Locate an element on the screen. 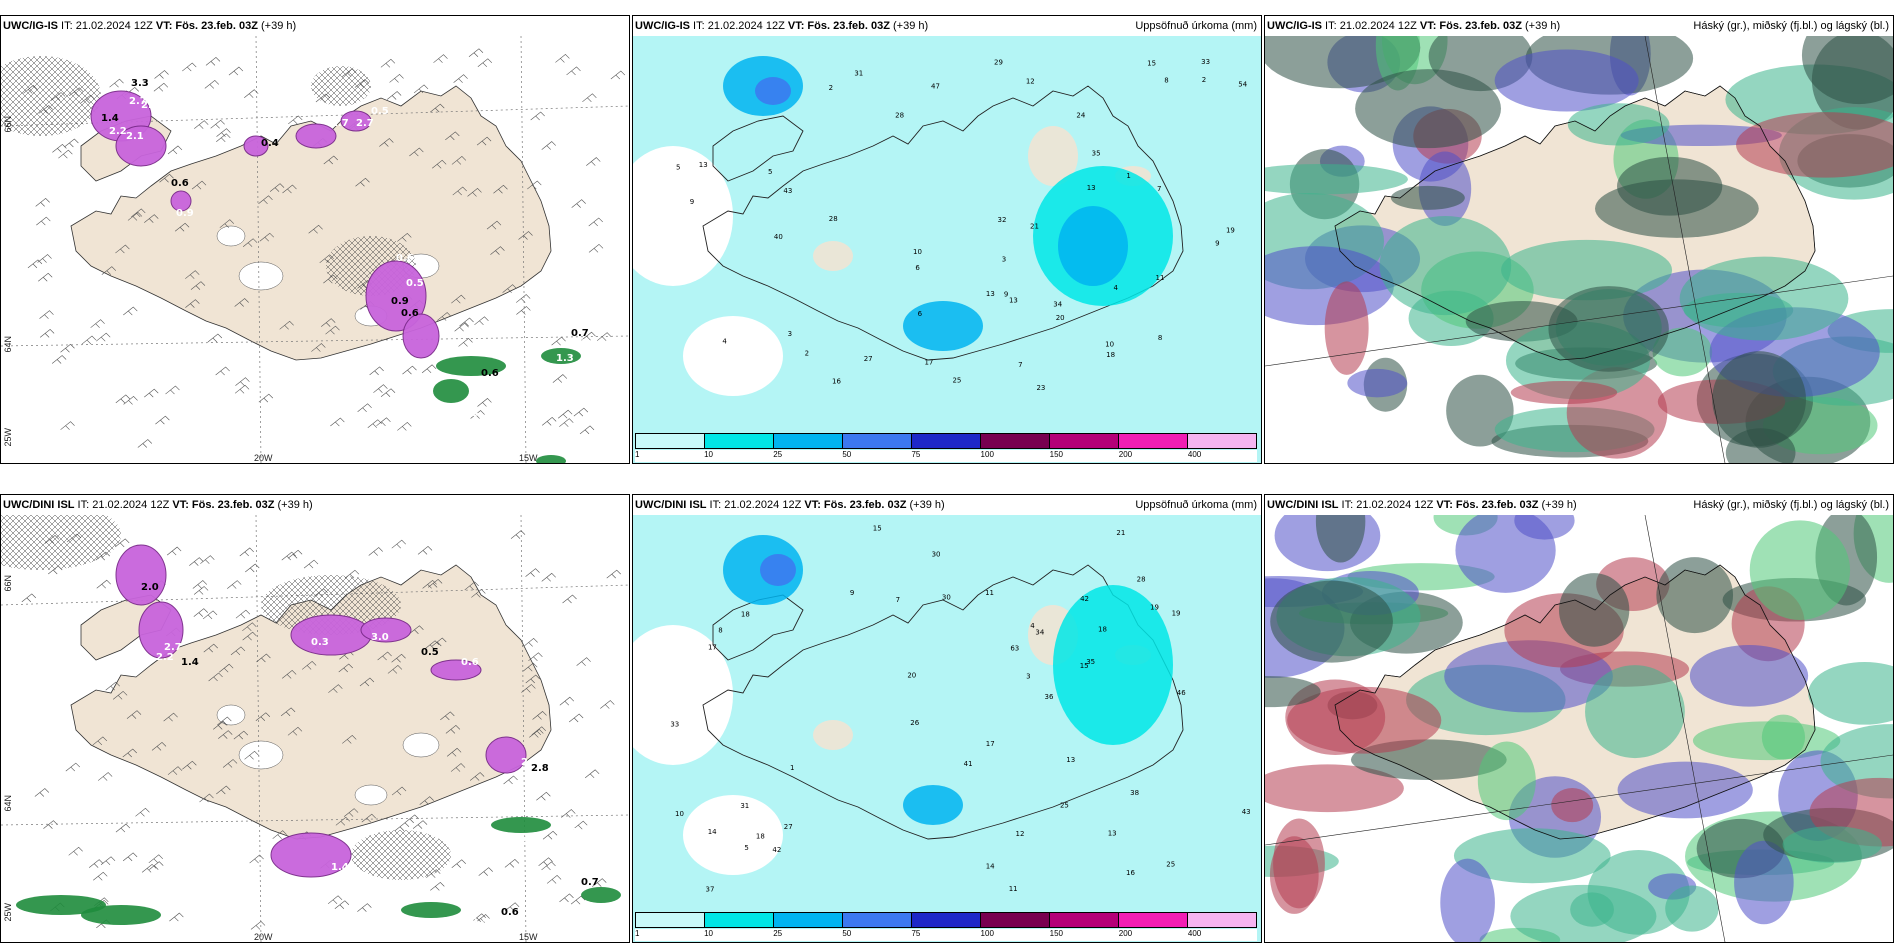  precip-value-label: 26 is located at coordinates (914, 723).